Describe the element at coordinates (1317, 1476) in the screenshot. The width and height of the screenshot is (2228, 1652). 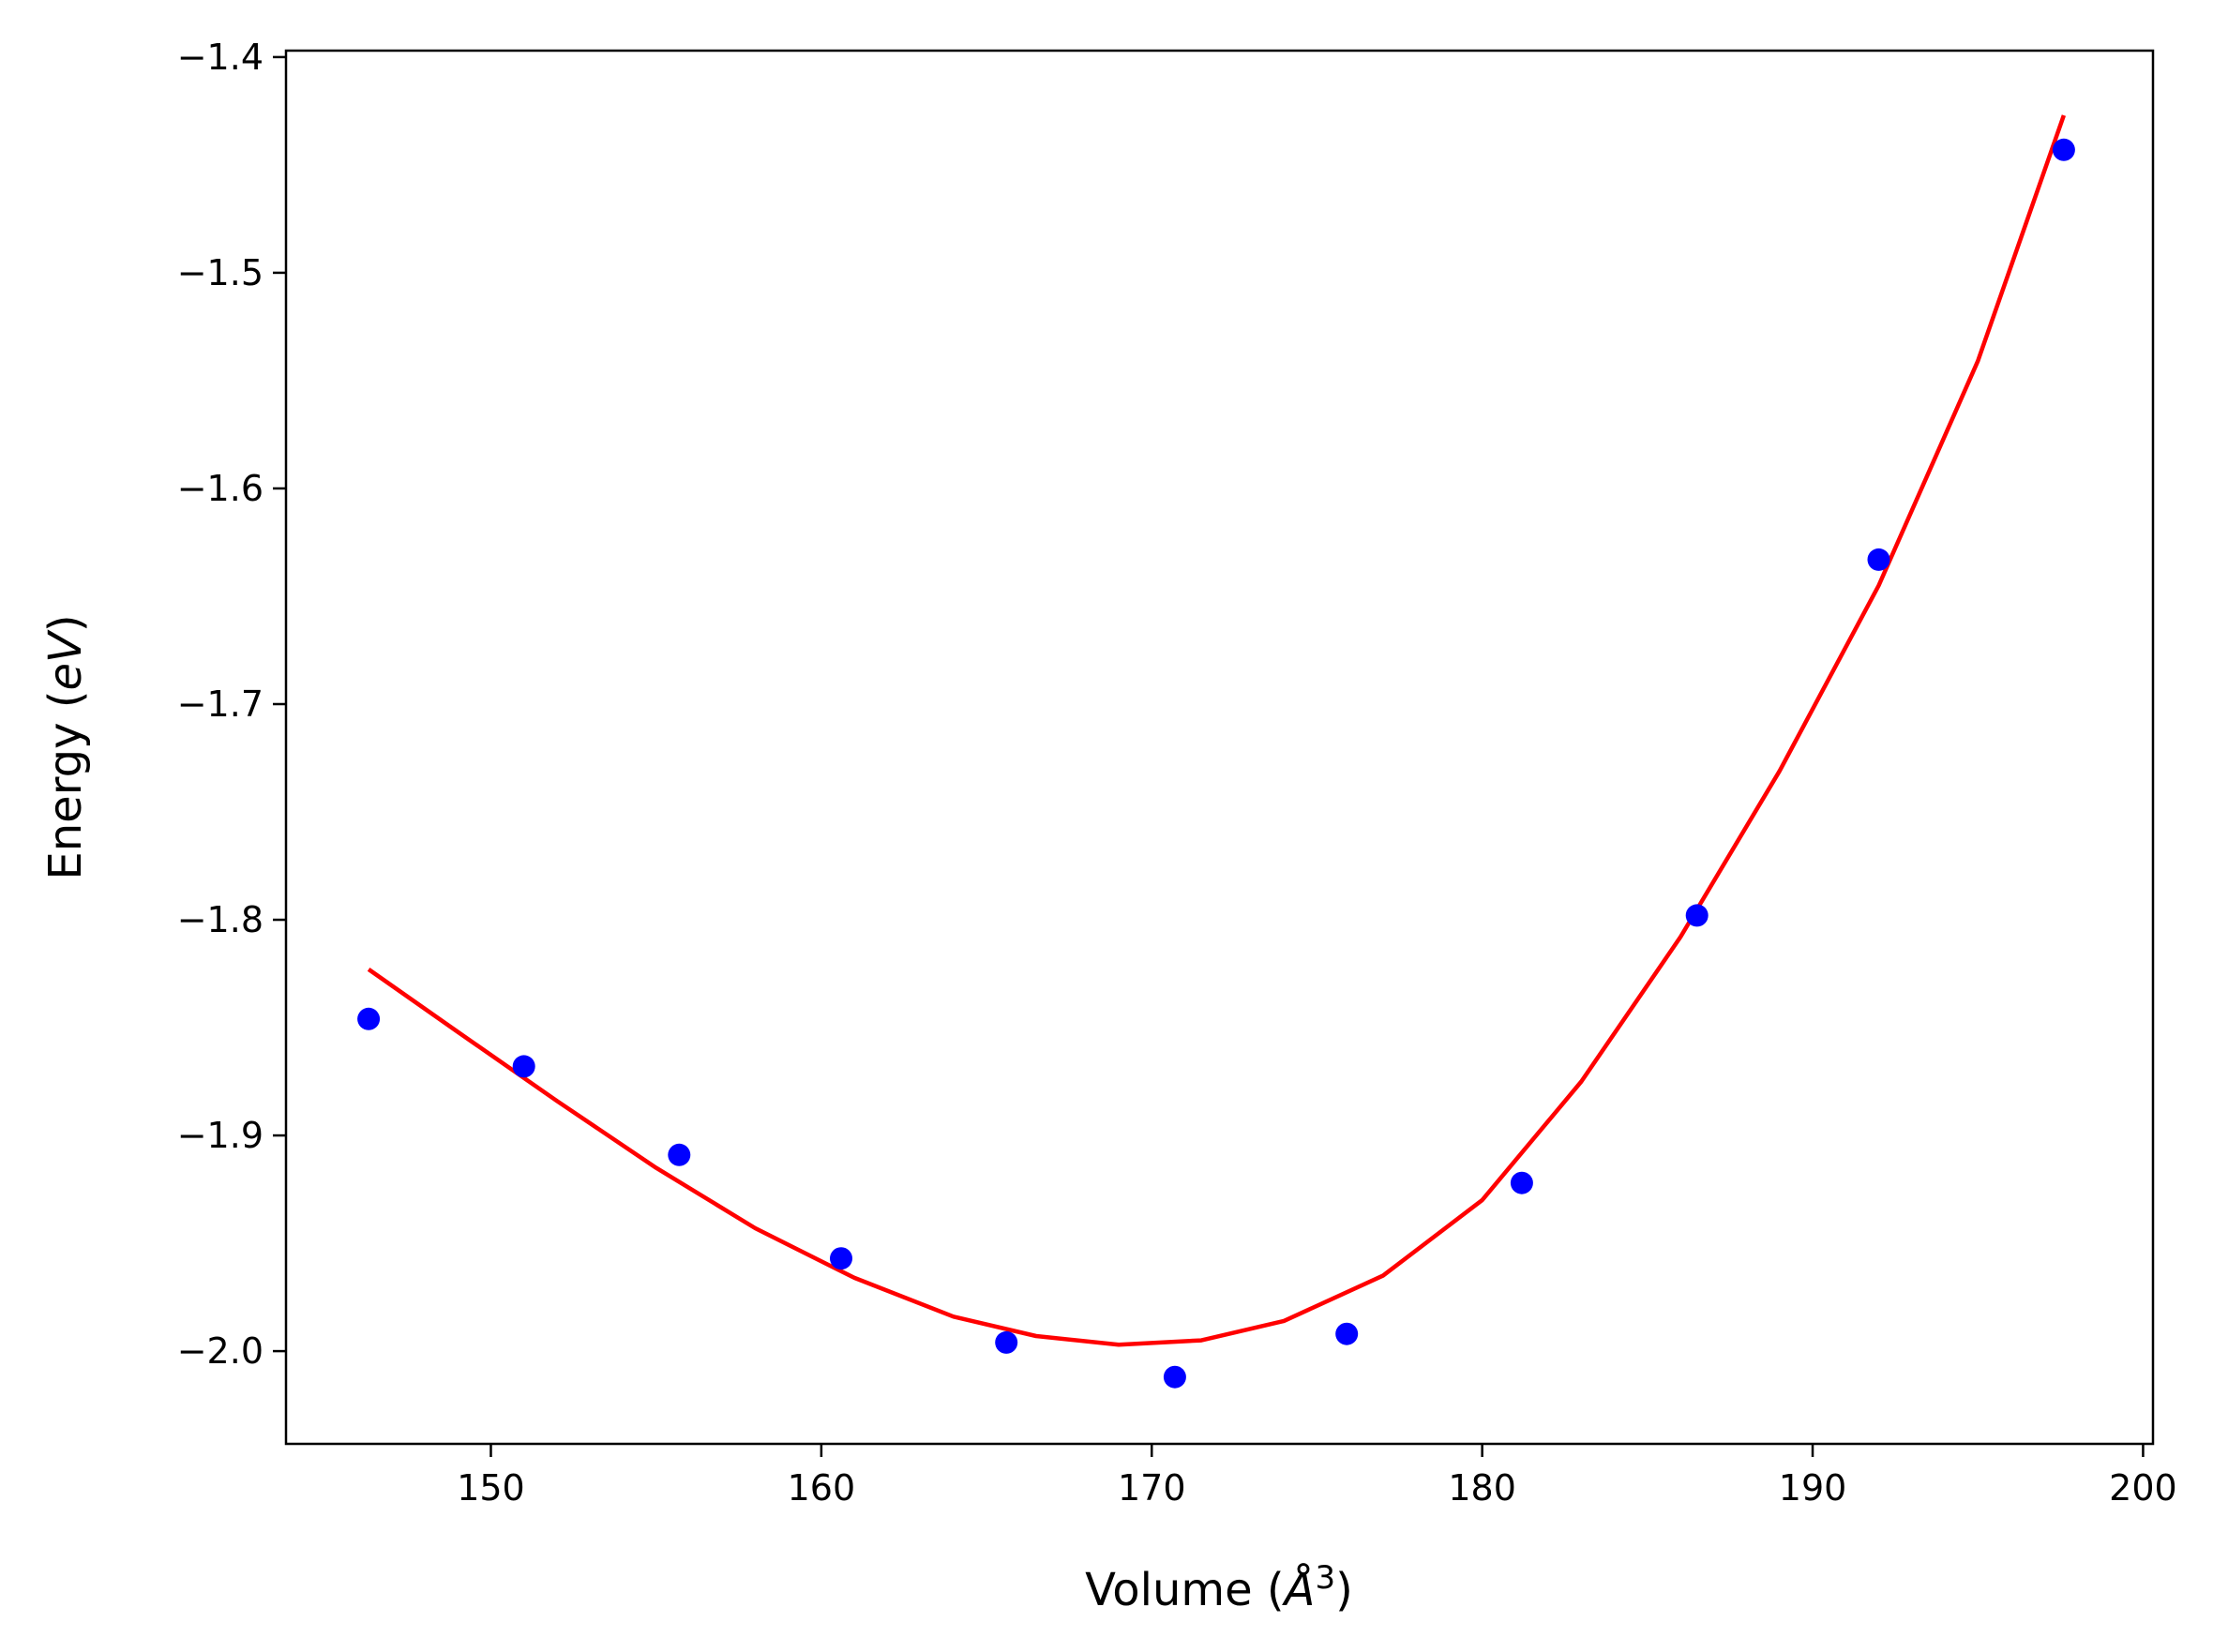
I see `x-axis-ticks: 150 160 170 180 190 200` at that location.